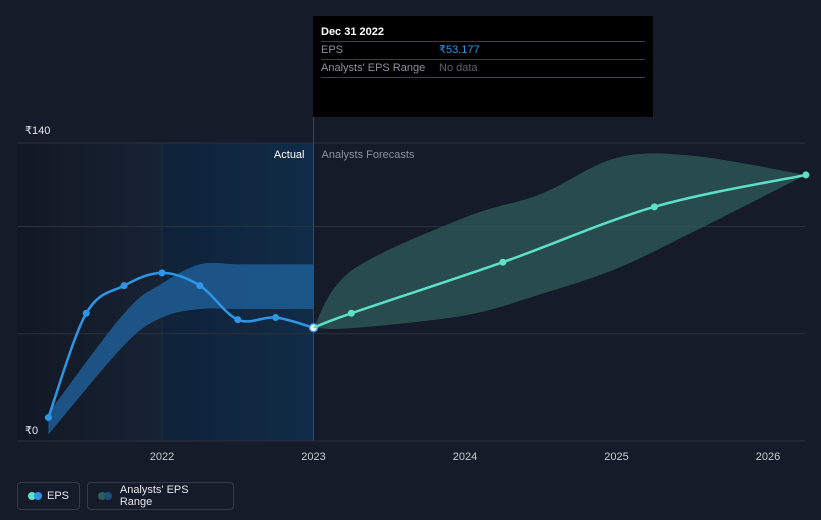 This screenshot has height=520, width=821. I want to click on tooltip-date: Dec 31 2022, so click(352, 32).